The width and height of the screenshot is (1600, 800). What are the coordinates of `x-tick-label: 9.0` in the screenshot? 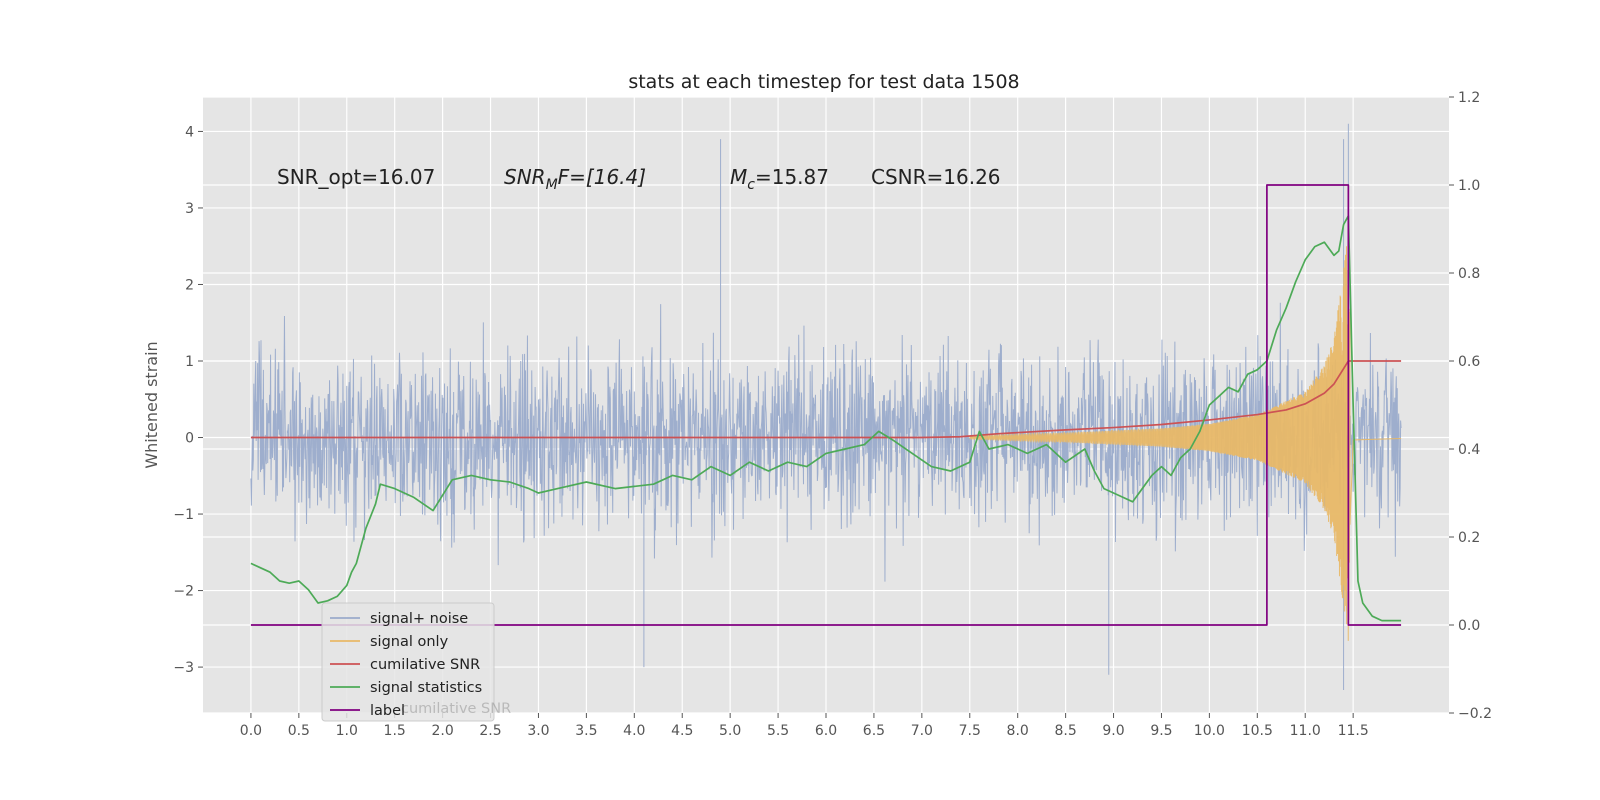 It's located at (1113, 731).